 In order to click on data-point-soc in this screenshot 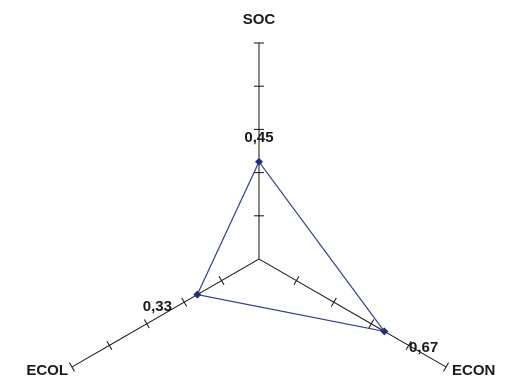, I will do `click(259, 161)`.